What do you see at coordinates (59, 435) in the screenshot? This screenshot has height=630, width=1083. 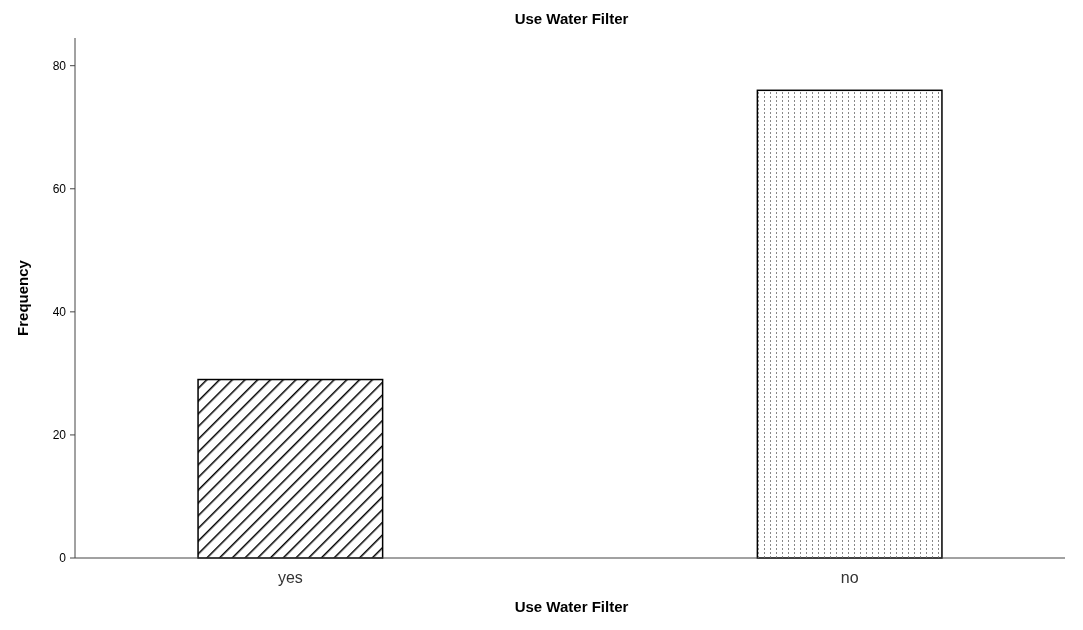 I see `y-tick-label: 20` at bounding box center [59, 435].